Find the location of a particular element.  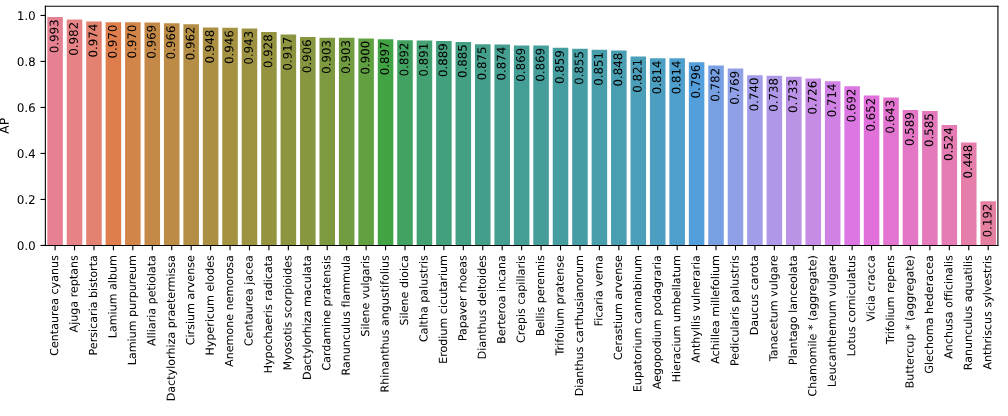

x-tick-label: Hypochaeris radicata is located at coordinates (269, 314).